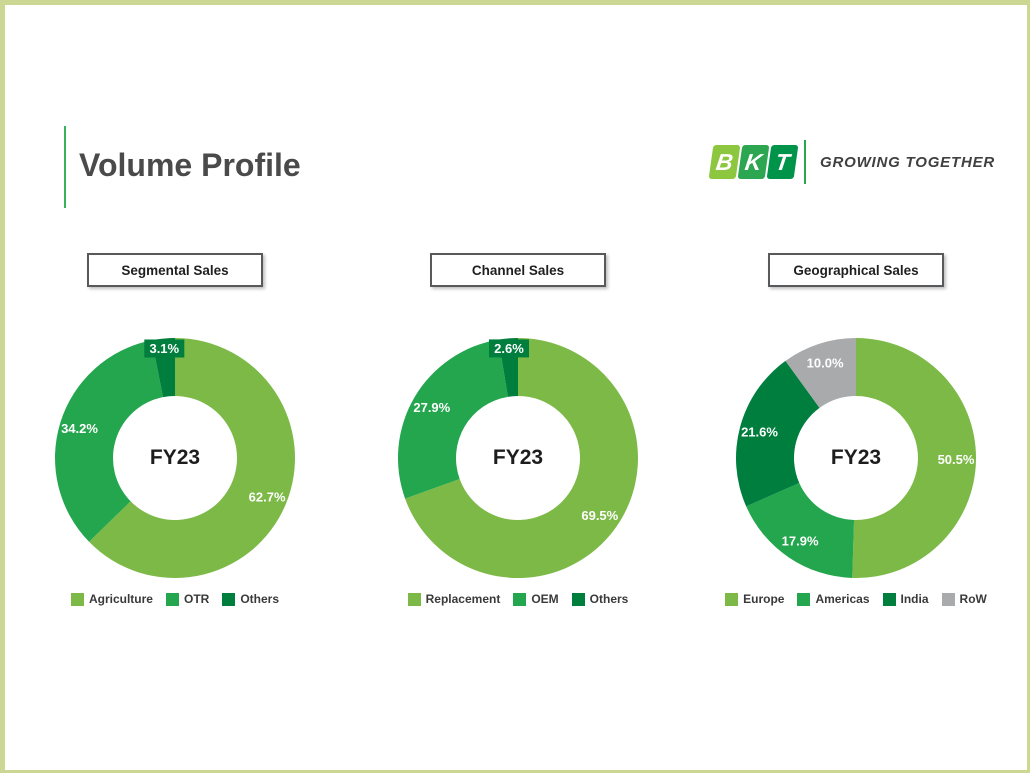 This screenshot has width=1030, height=773. I want to click on slice-value-label: 3.1%, so click(164, 348).